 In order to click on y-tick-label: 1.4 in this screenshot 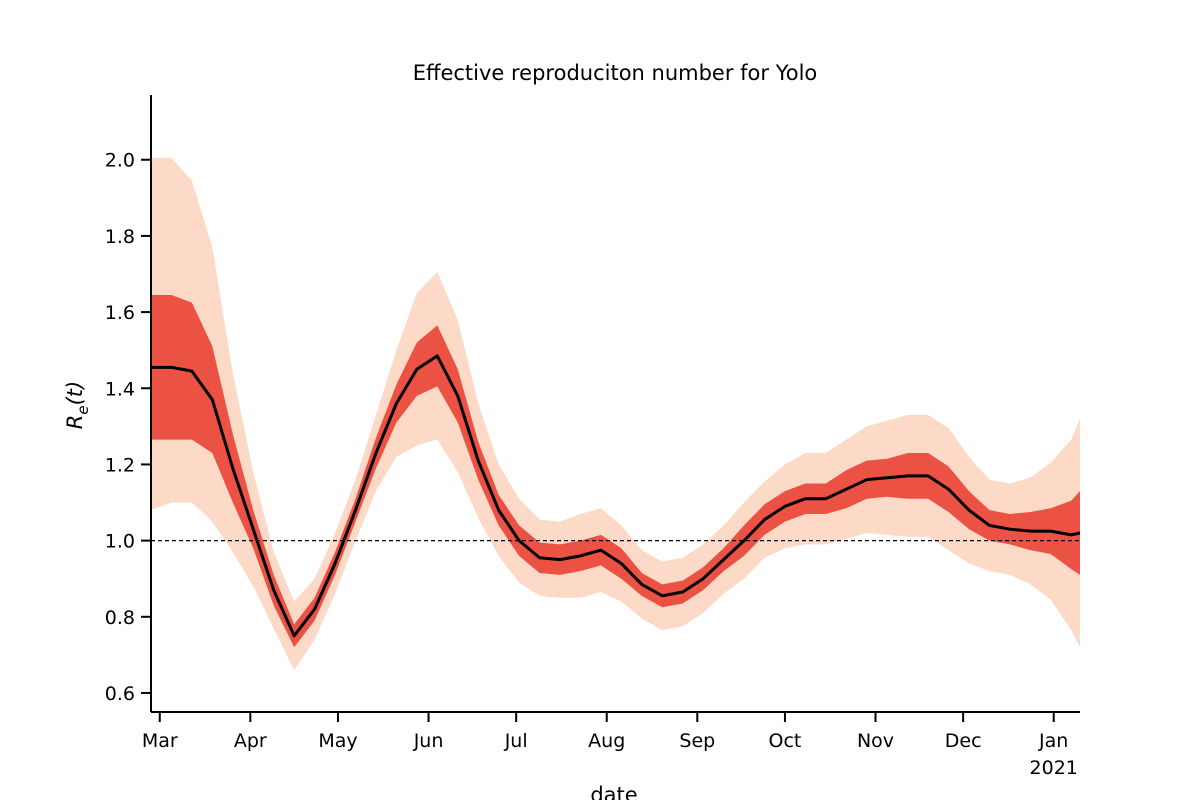, I will do `click(120, 389)`.